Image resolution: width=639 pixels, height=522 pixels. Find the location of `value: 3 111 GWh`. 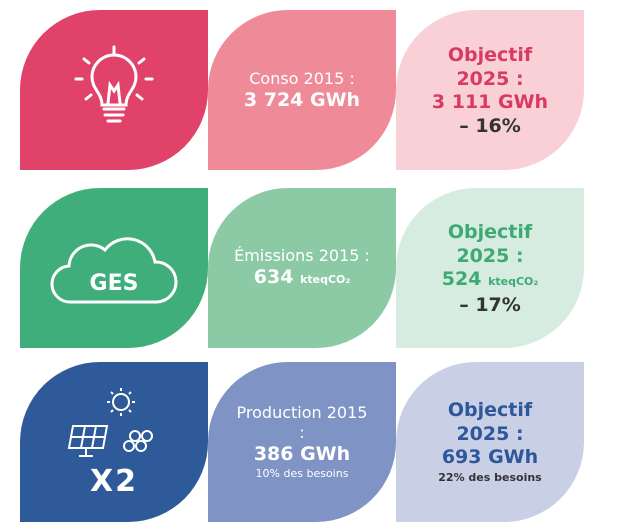

value: 3 111 GWh is located at coordinates (490, 101).